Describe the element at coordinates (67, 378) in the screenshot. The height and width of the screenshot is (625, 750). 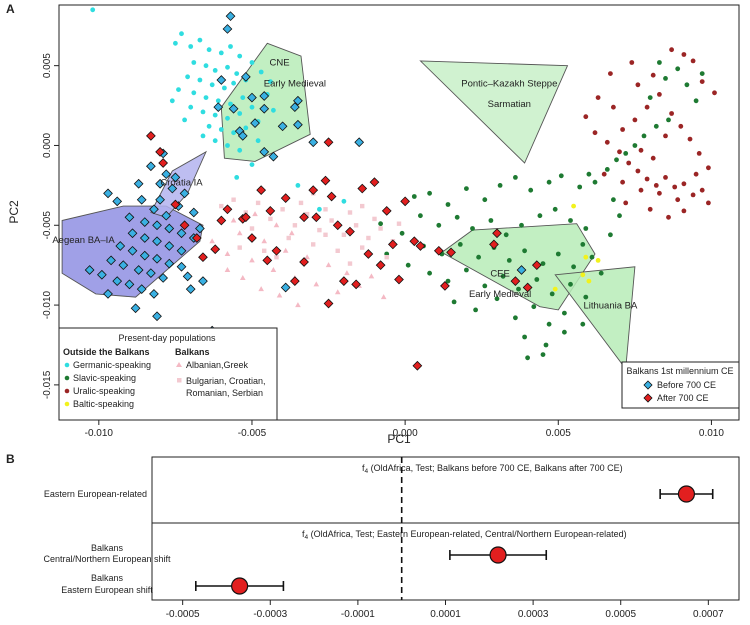
I see `legend-slavic-marker` at that location.